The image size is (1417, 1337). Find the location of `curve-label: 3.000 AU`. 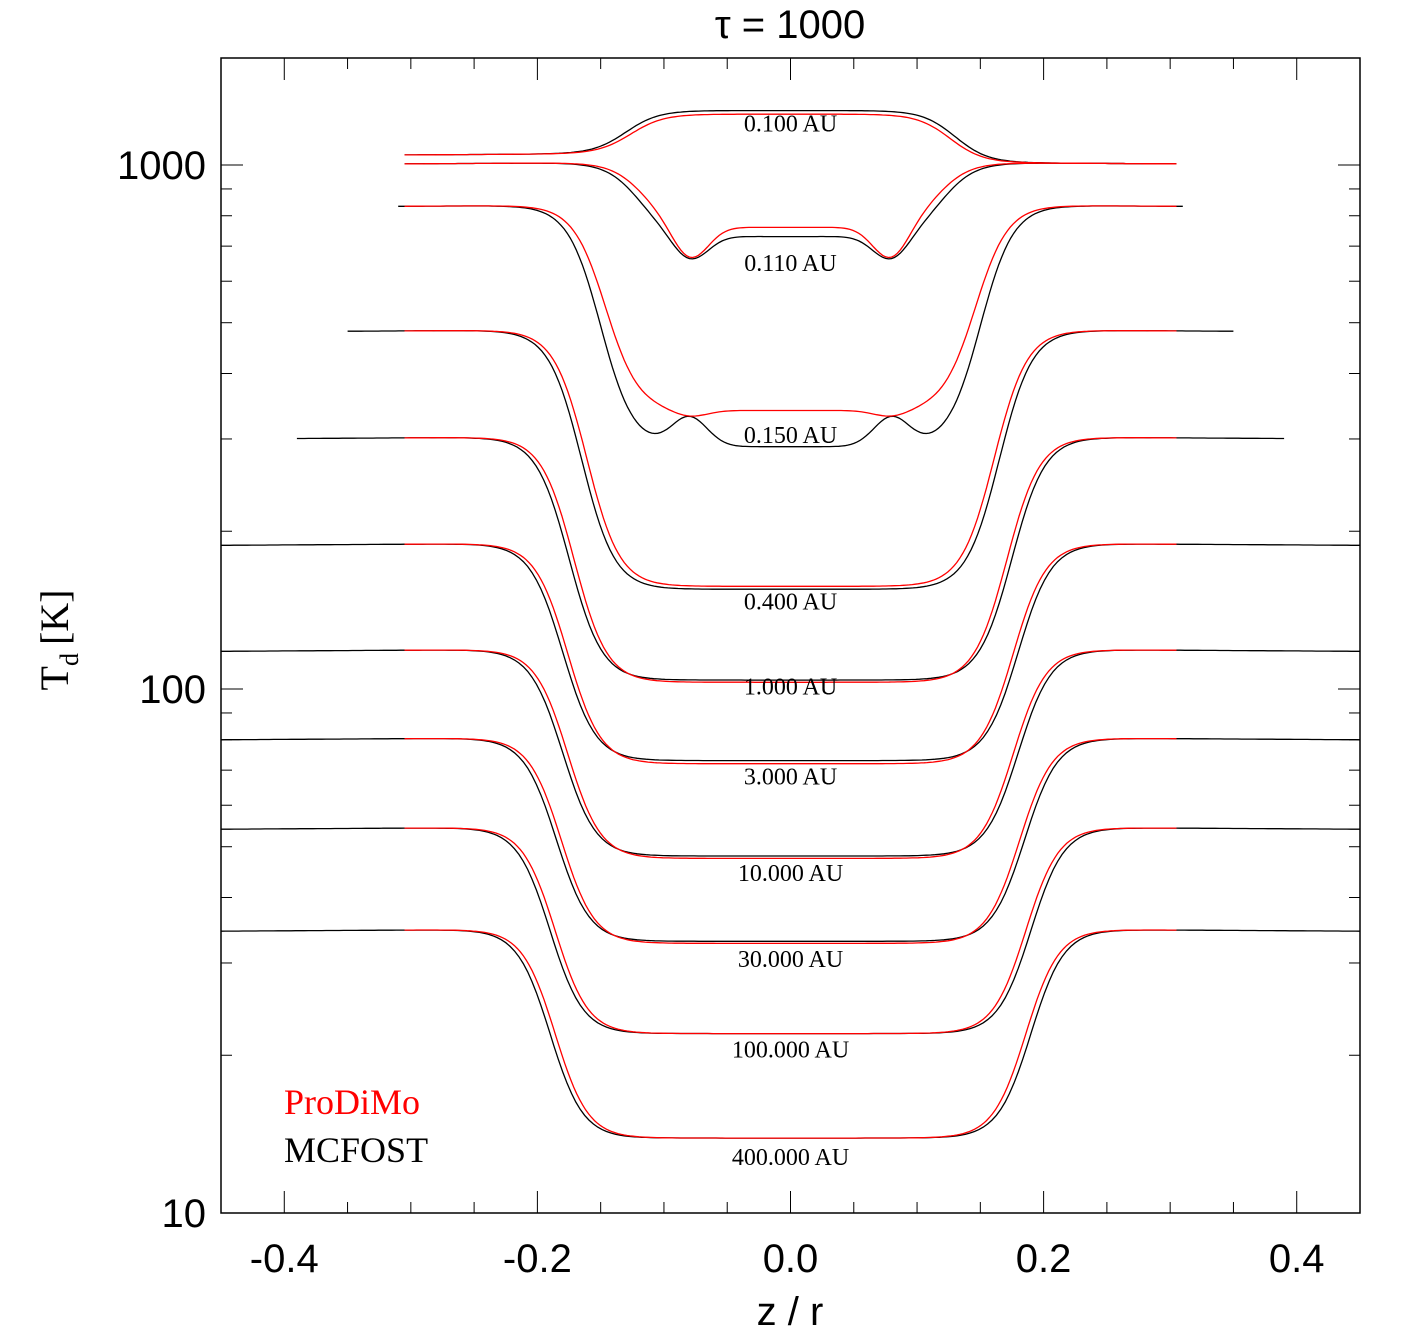

curve-label: 3.000 AU is located at coordinates (790, 778).